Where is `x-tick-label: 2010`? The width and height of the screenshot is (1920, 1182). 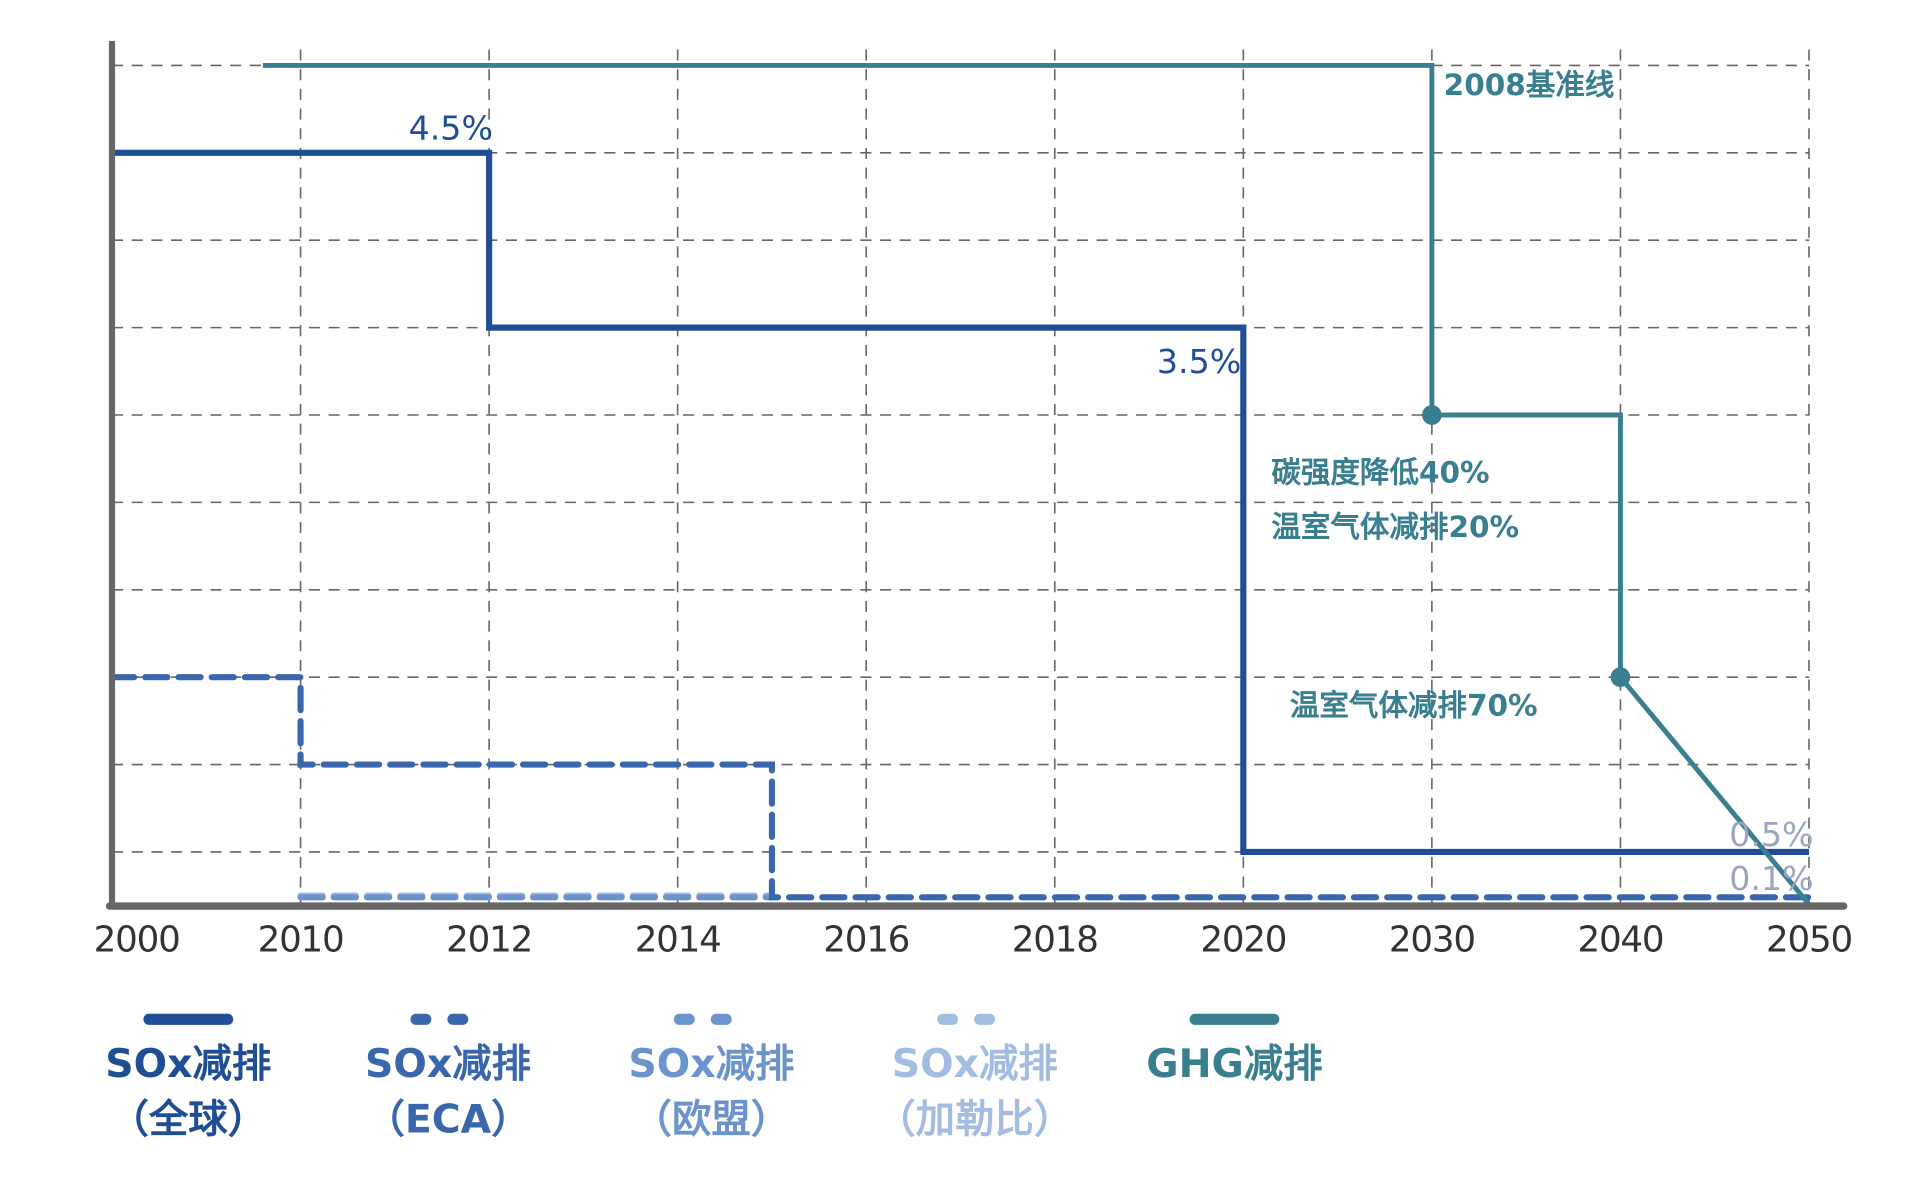
x-tick-label: 2010 is located at coordinates (301, 940).